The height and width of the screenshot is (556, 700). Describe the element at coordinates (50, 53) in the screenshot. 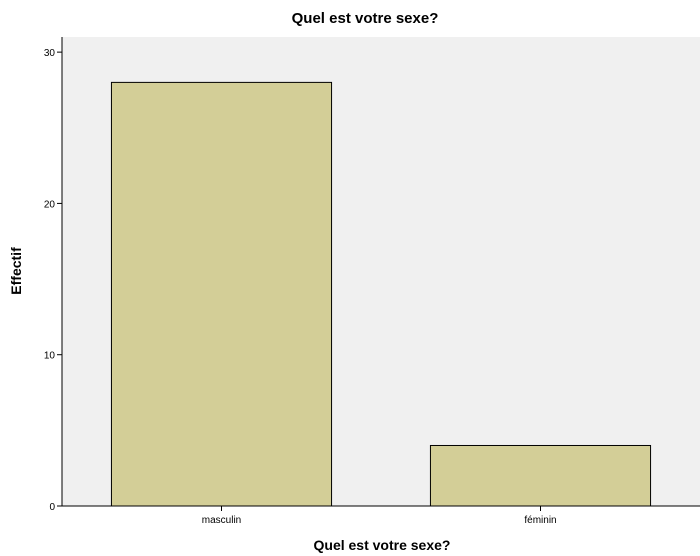

I see `y-tick-label-3: 30` at that location.